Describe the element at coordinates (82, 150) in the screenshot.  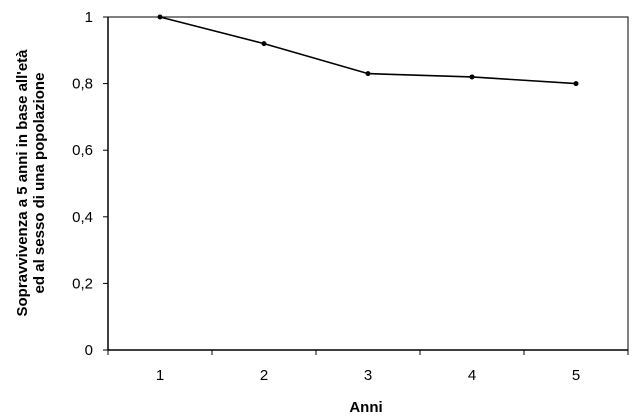
I see `y-tick-label: 0,6` at that location.